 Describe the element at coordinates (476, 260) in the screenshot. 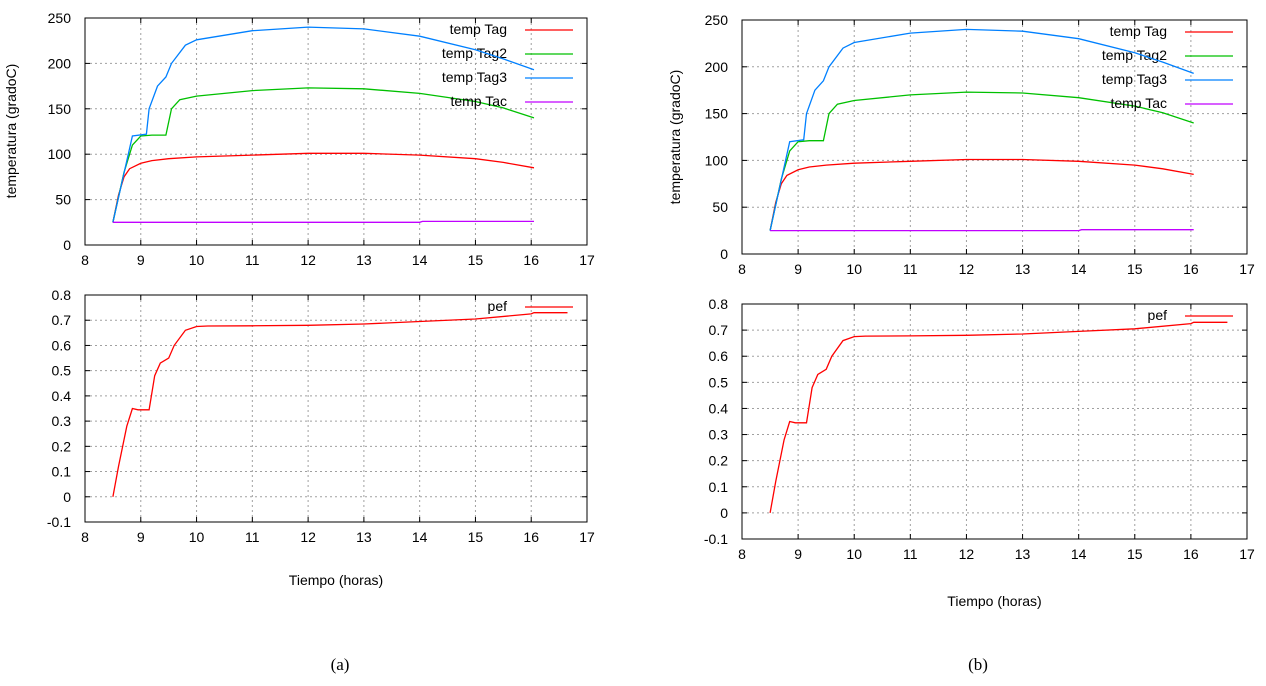

I see `a-temperature-x-tick-label: 15` at that location.